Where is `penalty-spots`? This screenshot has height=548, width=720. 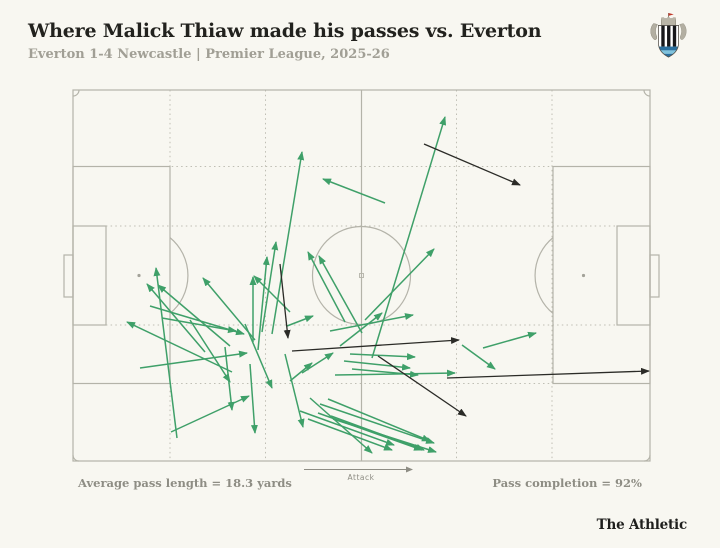 penalty-spots is located at coordinates (361, 275).